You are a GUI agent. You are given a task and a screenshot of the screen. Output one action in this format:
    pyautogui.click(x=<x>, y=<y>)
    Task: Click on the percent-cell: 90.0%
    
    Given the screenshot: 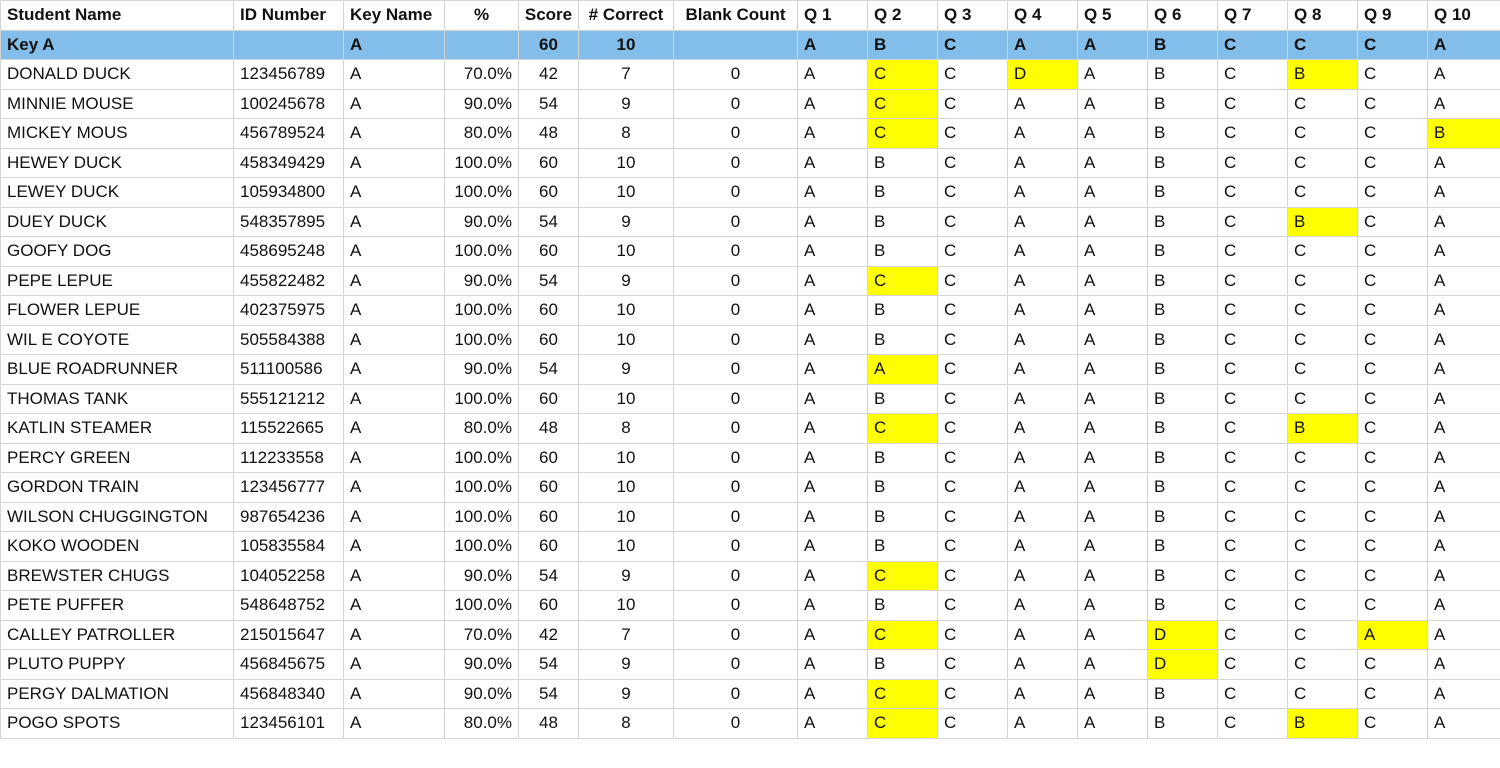 What is the action you would take?
    pyautogui.click(x=481, y=103)
    